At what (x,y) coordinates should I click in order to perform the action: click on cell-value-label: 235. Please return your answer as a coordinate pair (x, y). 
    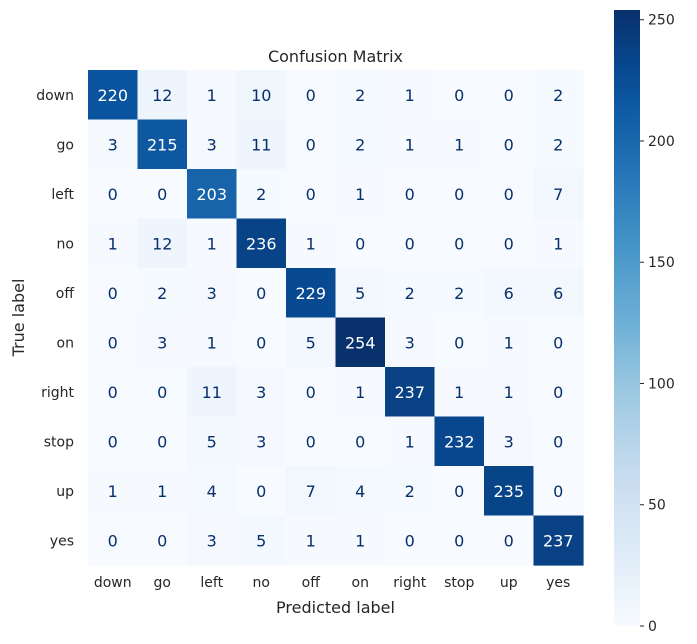
    Looking at the image, I should click on (508, 491).